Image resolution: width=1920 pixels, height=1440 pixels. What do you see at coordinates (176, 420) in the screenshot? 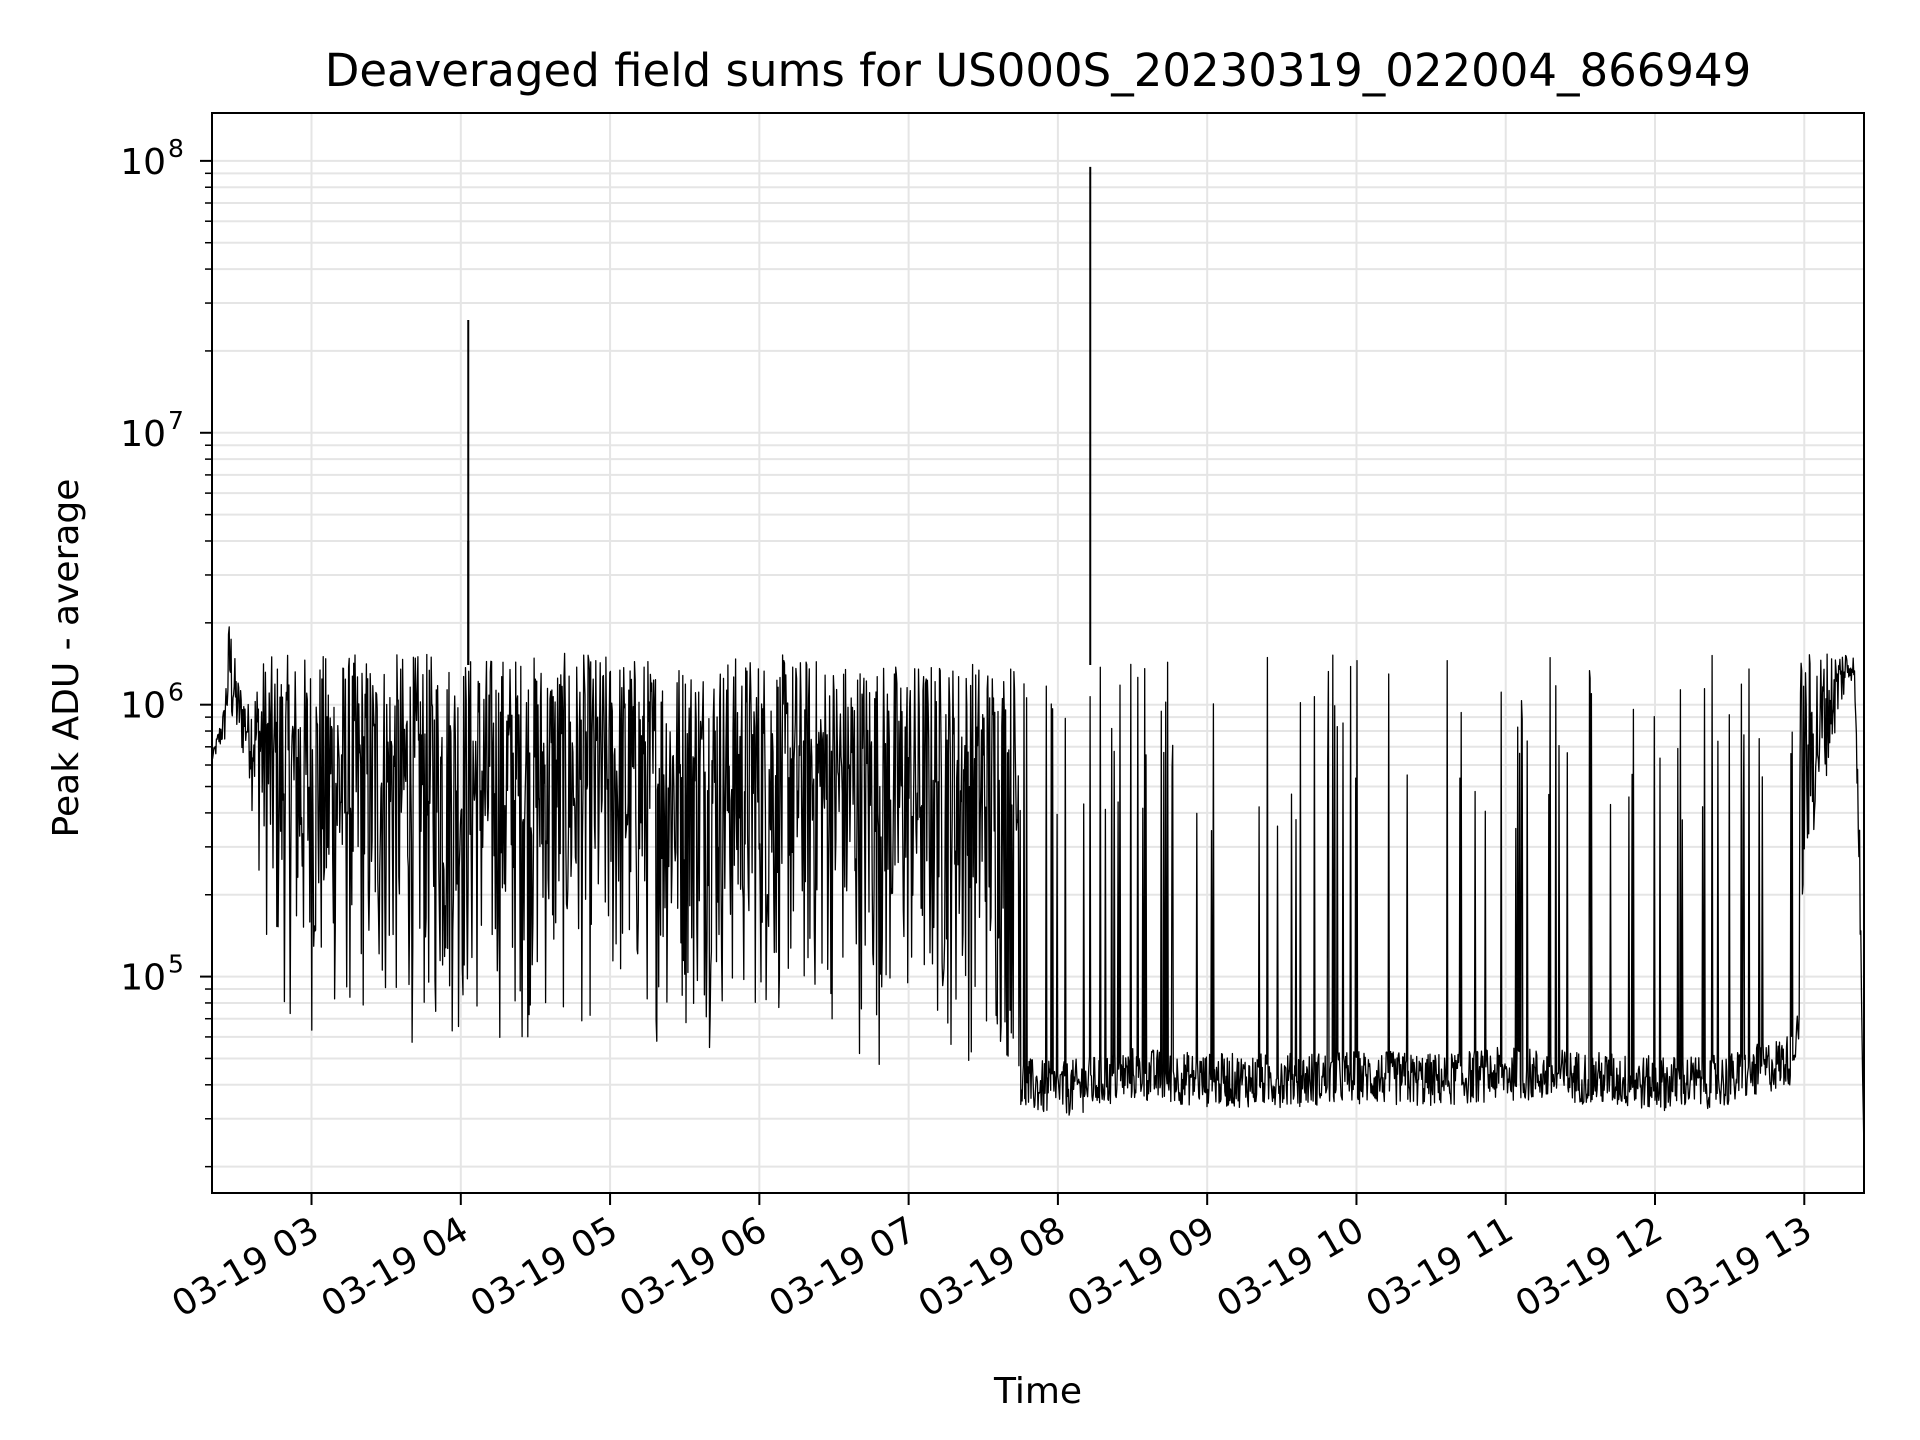
I see `y-tick-label-exponent: 7` at bounding box center [176, 420].